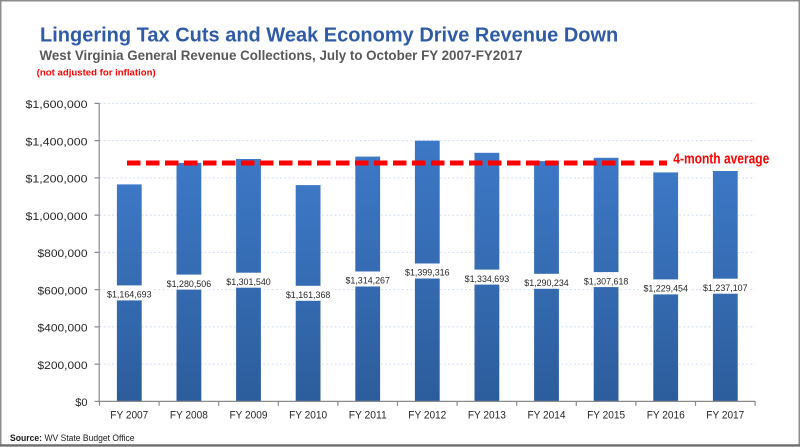 The height and width of the screenshot is (447, 800). Describe the element at coordinates (606, 416) in the screenshot. I see `svg-text: FY 2015` at that location.